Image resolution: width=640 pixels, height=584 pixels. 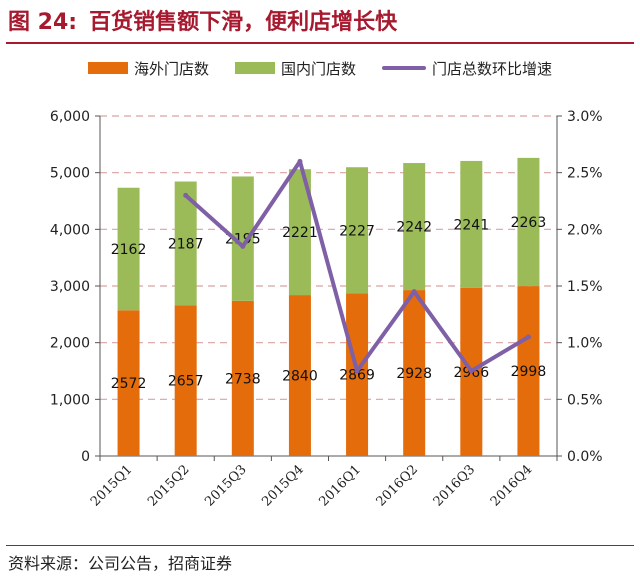 I want to click on y-tick-label: 4,000, so click(x=70, y=230).